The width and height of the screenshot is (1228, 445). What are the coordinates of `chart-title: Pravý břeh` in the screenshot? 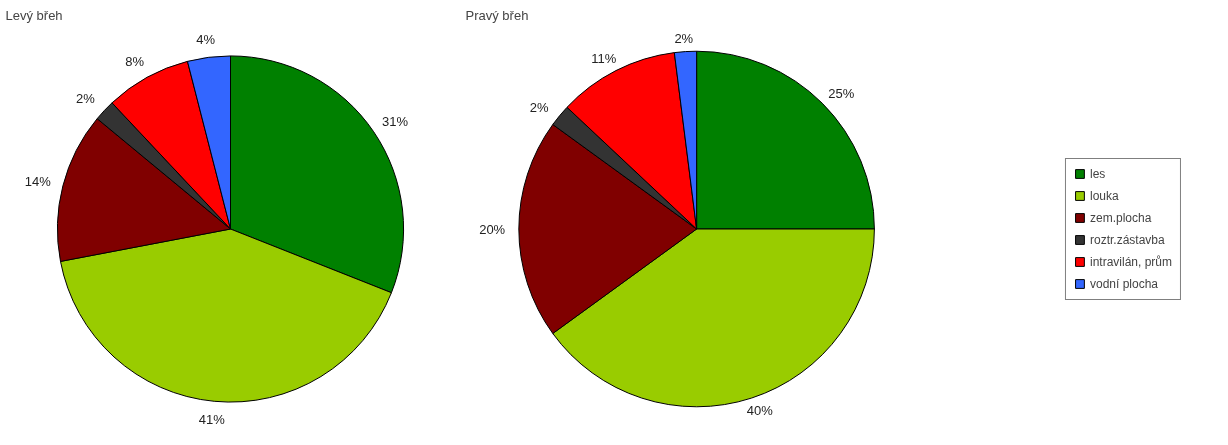 It's located at (497, 15).